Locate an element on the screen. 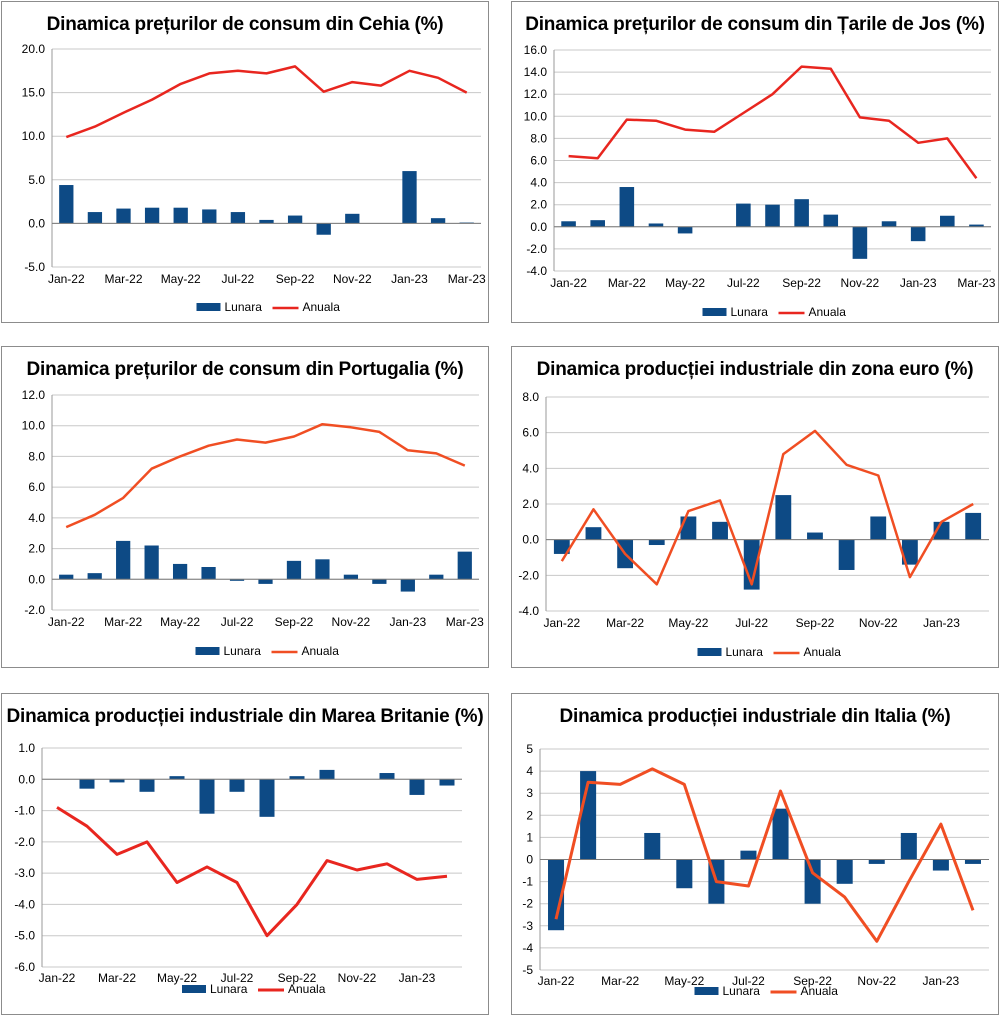 Image resolution: width=1000 pixels, height=1016 pixels. y-tick-label: -5.0 is located at coordinates (34, 267).